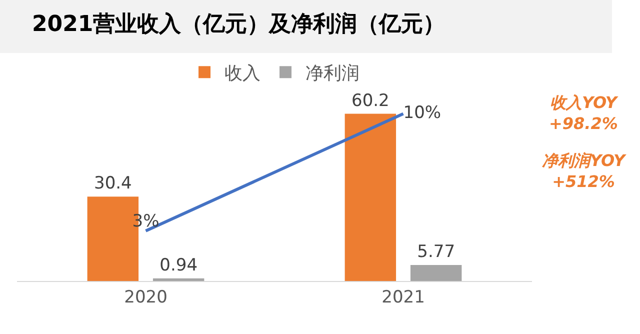 This screenshot has width=640, height=334. What do you see at coordinates (422, 113) in the screenshot?
I see `data-label: 10%` at bounding box center [422, 113].